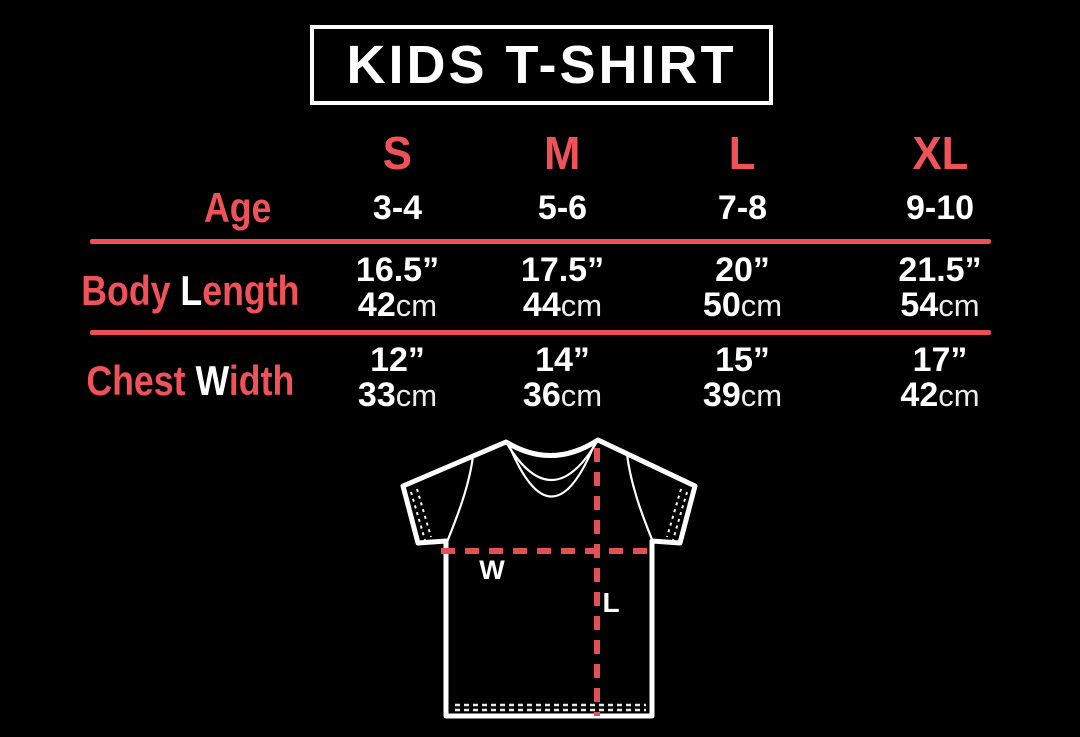  Describe the element at coordinates (742, 207) in the screenshot. I see `age-value-l: 7-8` at that location.